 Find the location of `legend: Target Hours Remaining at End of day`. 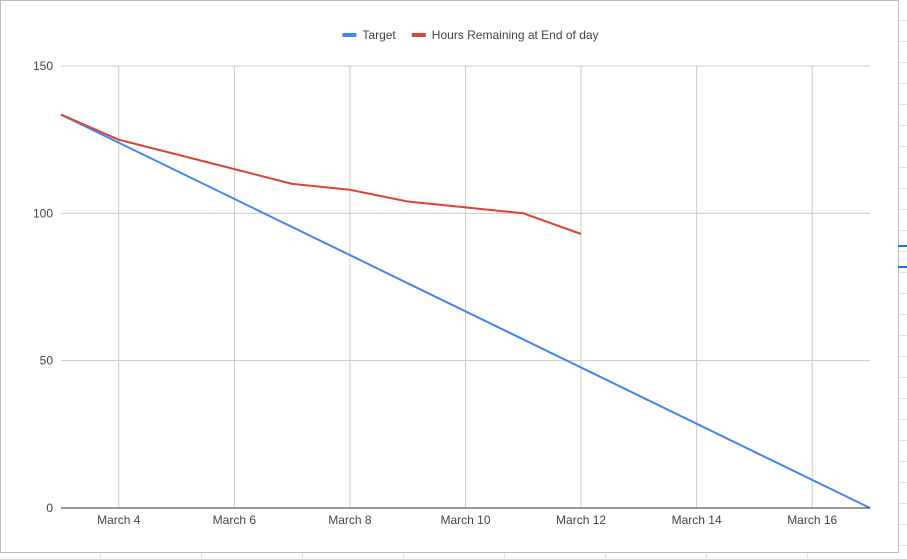

legend: Target Hours Remaining at End of day is located at coordinates (470, 35).